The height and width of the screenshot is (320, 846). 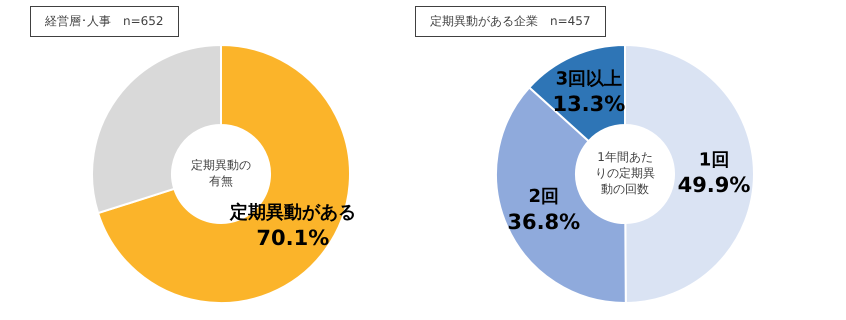 What do you see at coordinates (714, 185) in the screenshot?
I see `data-label: 49.9%` at bounding box center [714, 185].